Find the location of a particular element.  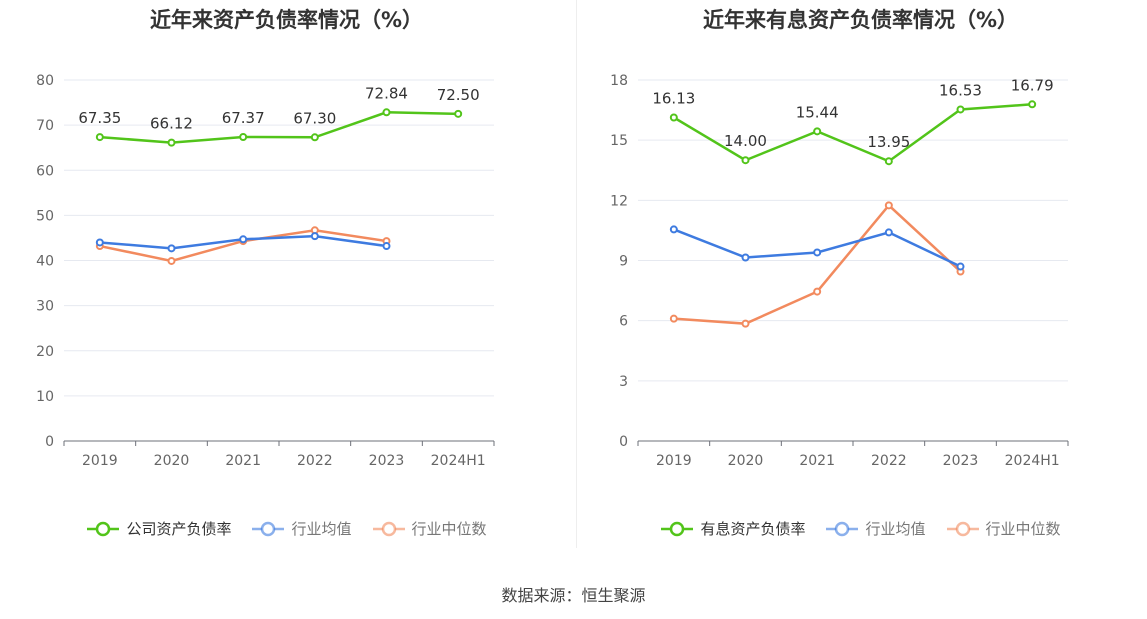

data-label: 15.44 is located at coordinates (817, 112).